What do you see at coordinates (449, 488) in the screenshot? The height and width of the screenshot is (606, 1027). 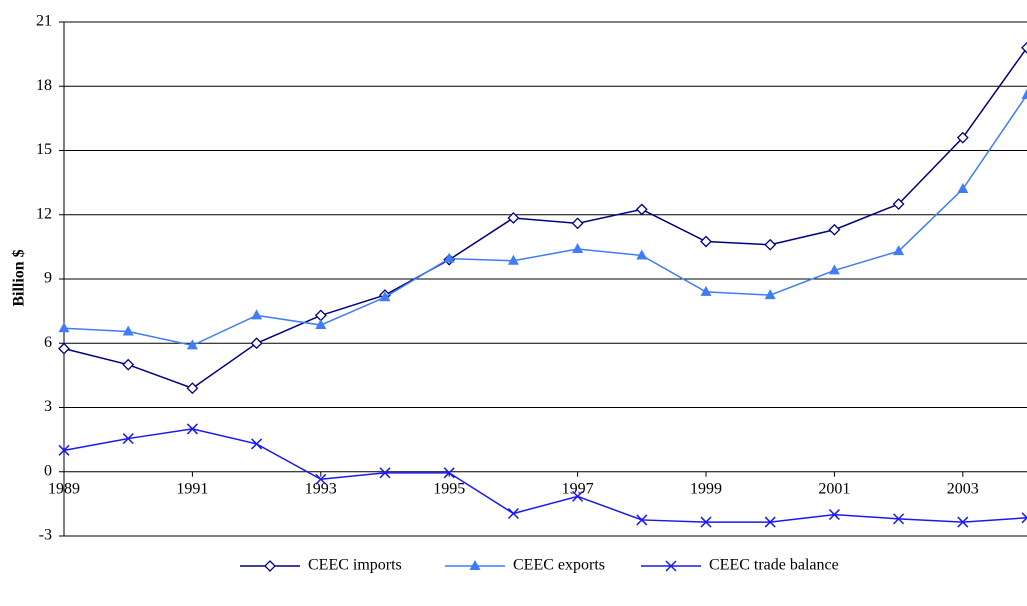 I see `x-tick-label: 1995` at bounding box center [449, 488].